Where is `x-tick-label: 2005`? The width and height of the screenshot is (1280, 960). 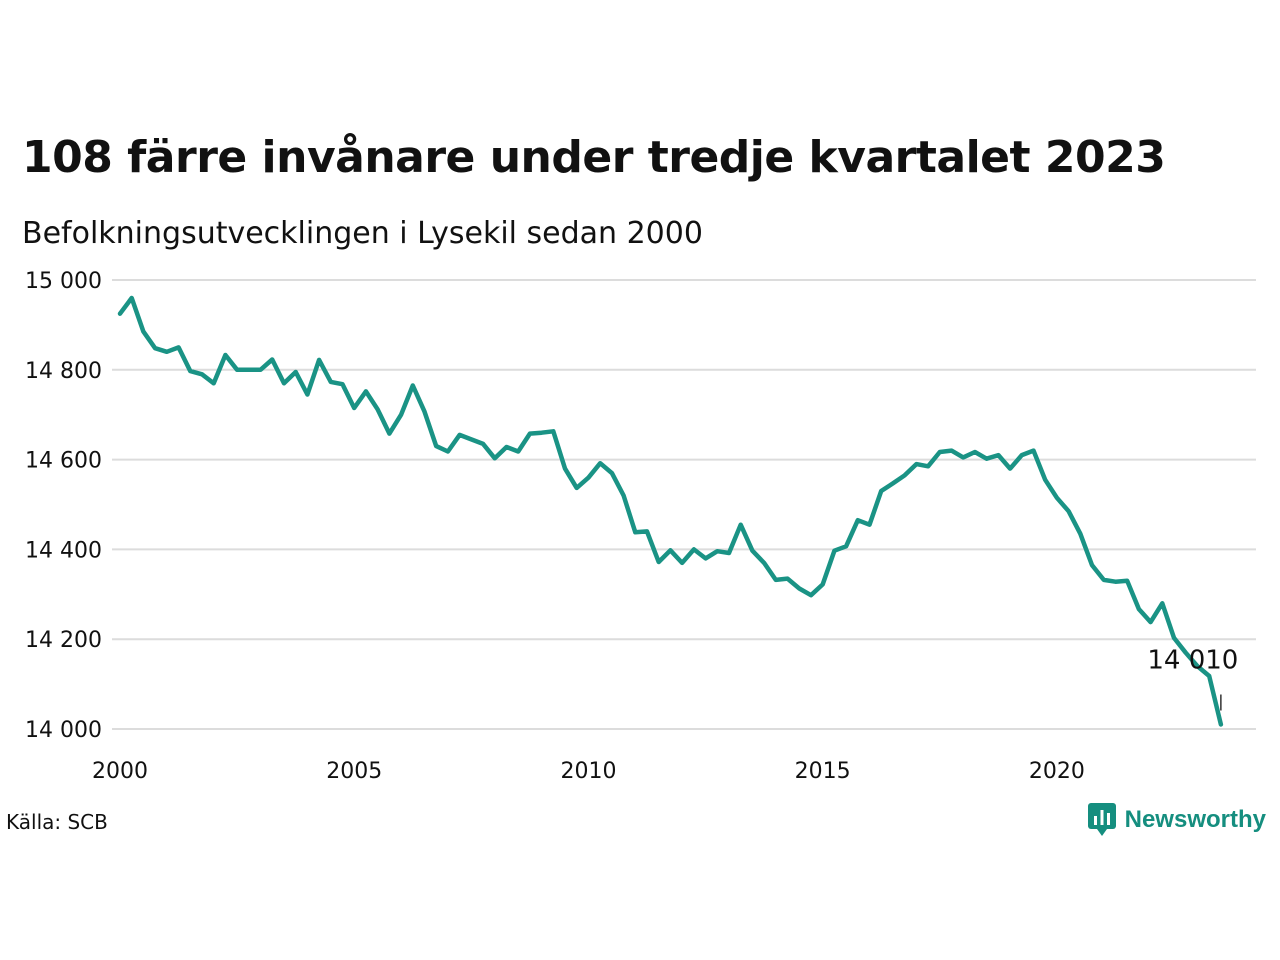 x-tick-label: 2005 is located at coordinates (354, 771).